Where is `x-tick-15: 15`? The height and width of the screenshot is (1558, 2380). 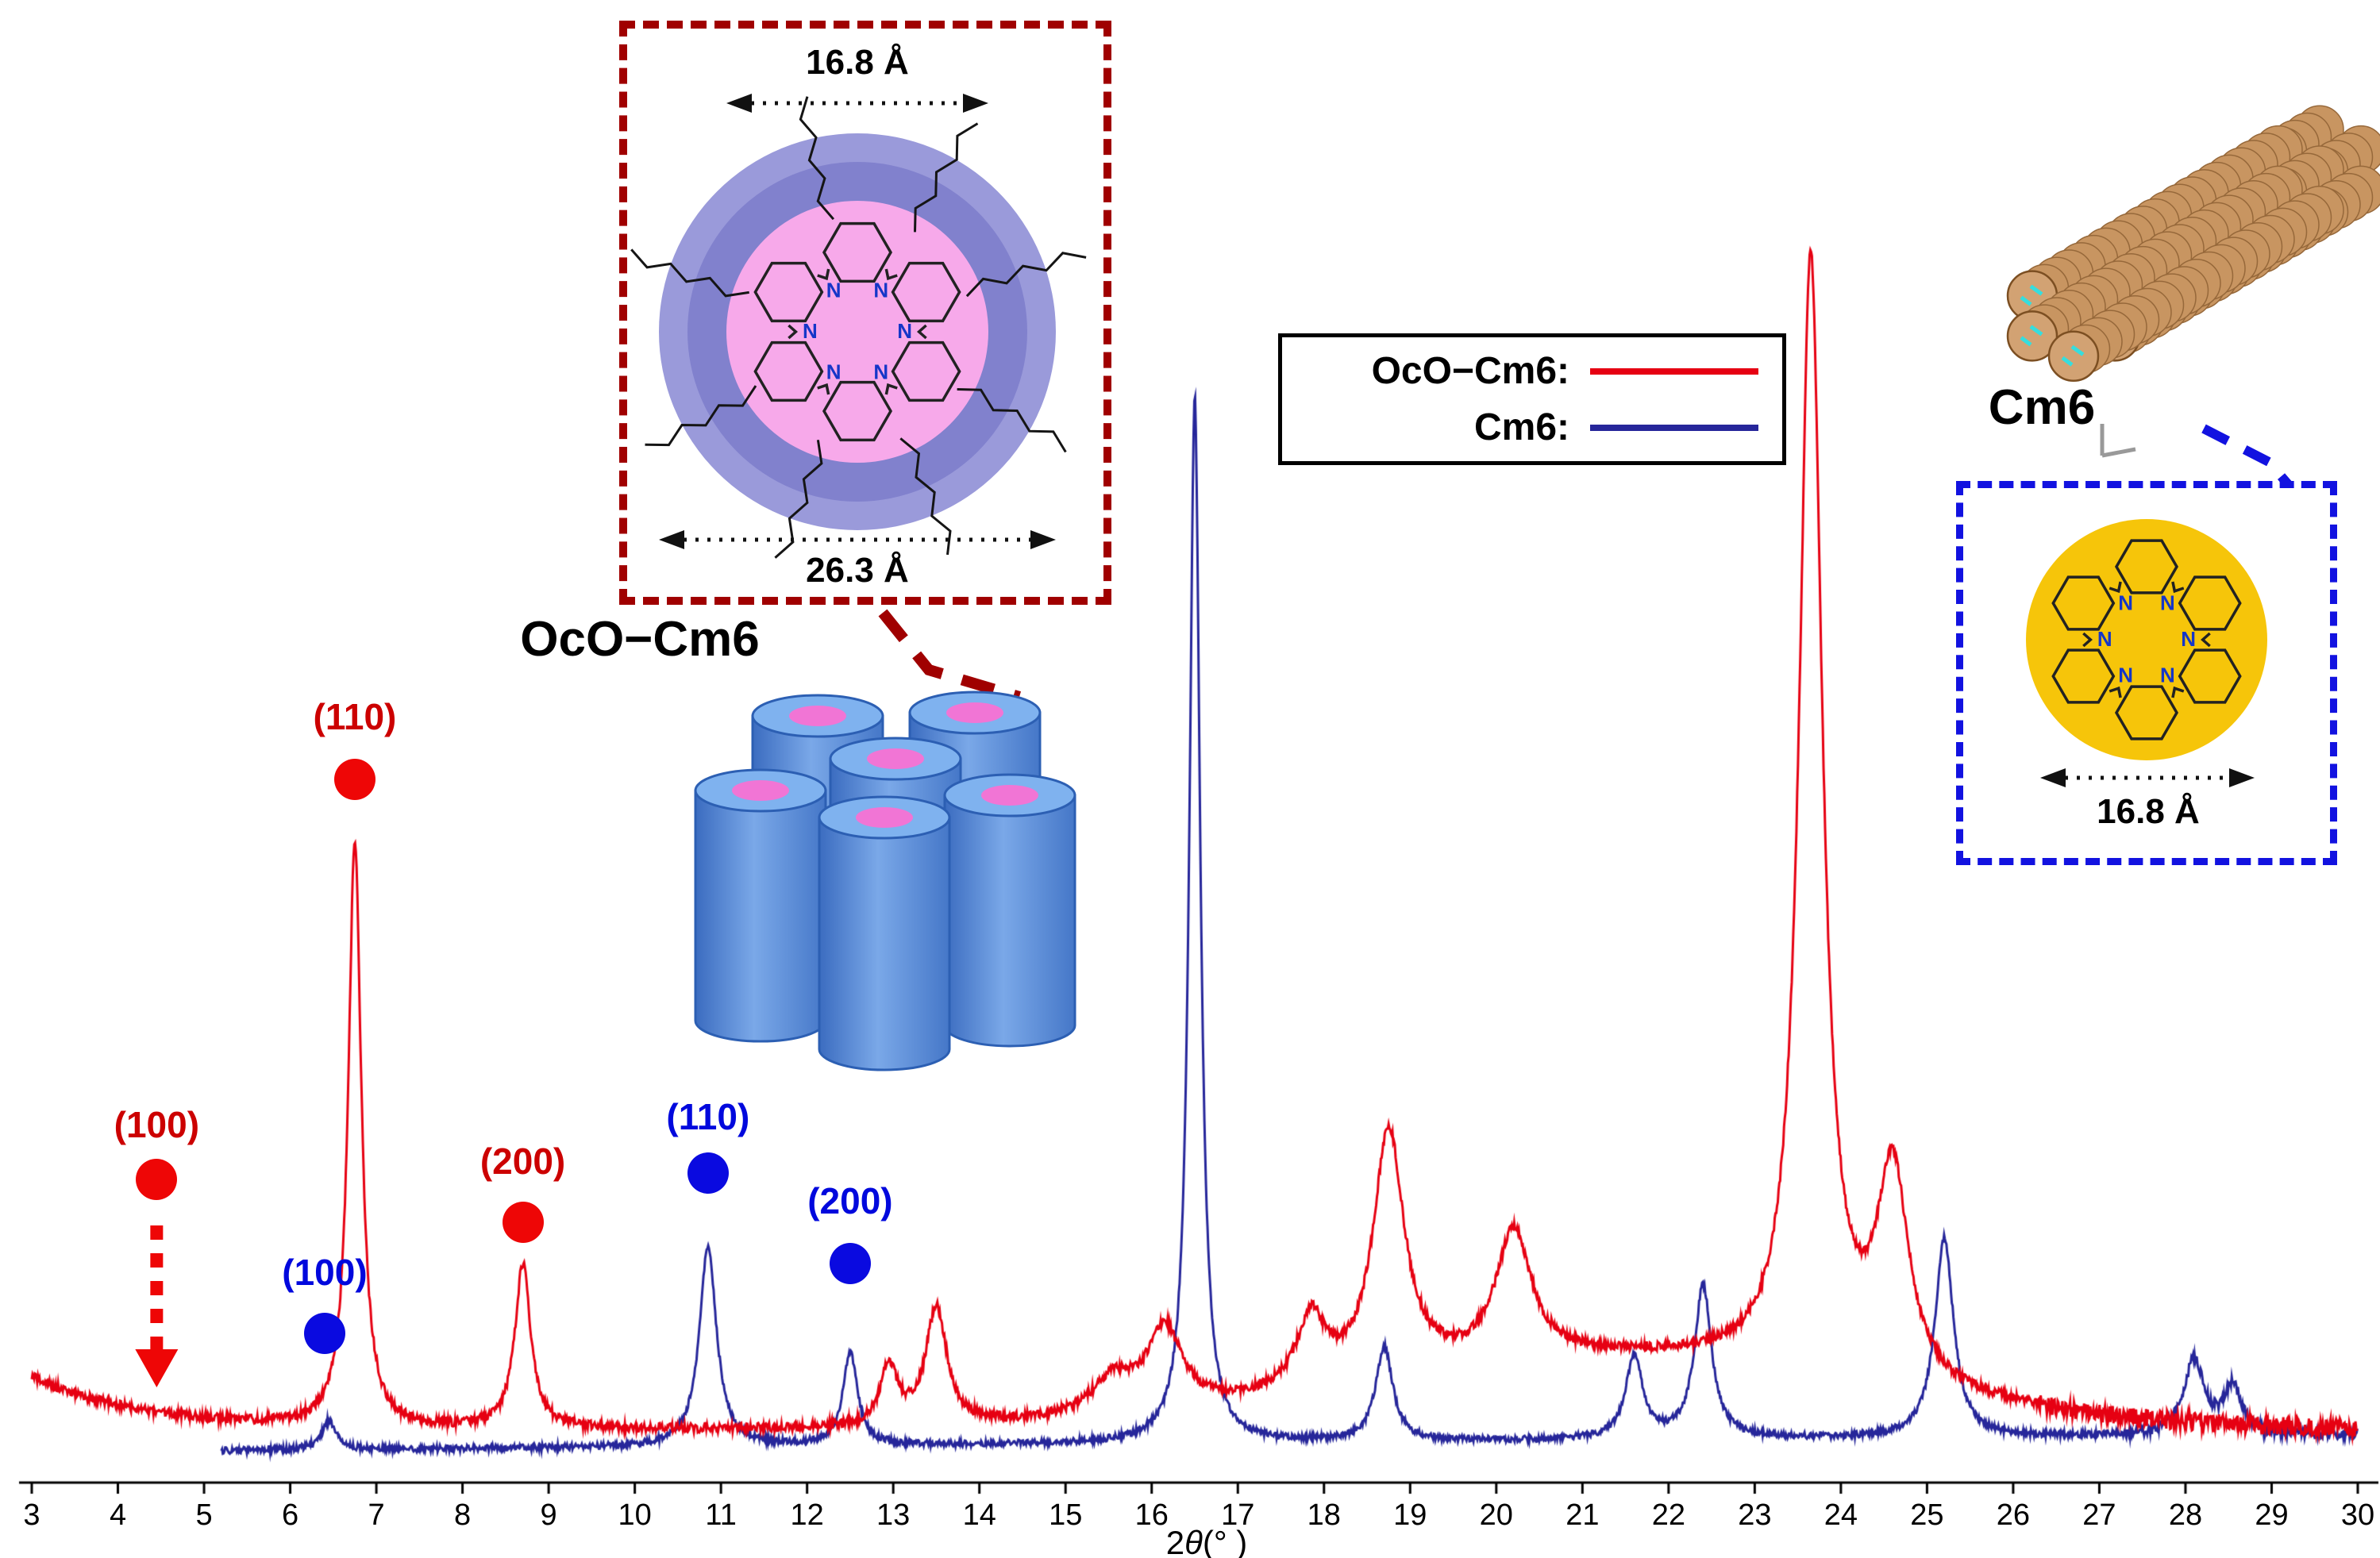
x-tick-15: 15 is located at coordinates (1066, 1515).